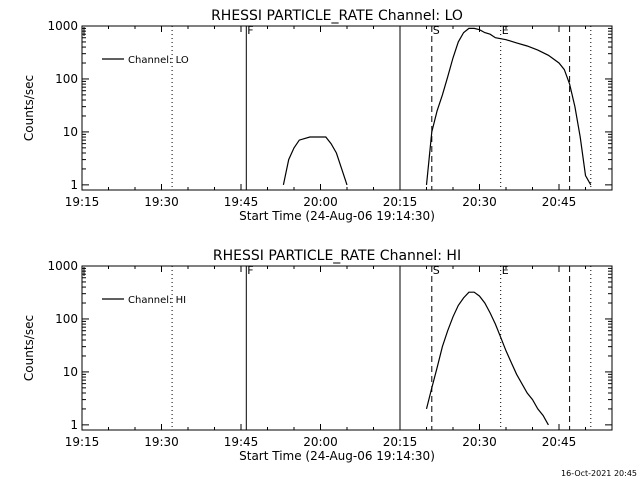  Describe the element at coordinates (158, 60) in the screenshot. I see `legend-label: Channel: LO` at that location.